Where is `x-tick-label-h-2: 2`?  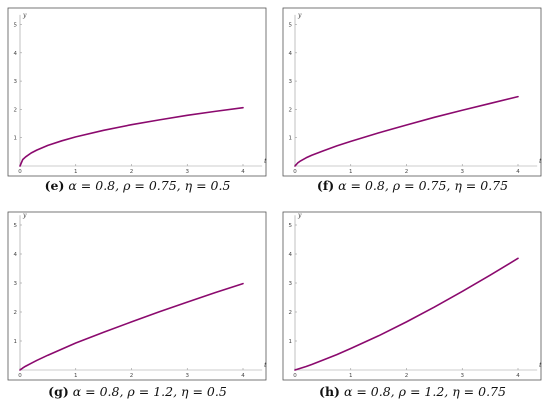
x-tick-label-h-2: 2 is located at coordinates (407, 376).